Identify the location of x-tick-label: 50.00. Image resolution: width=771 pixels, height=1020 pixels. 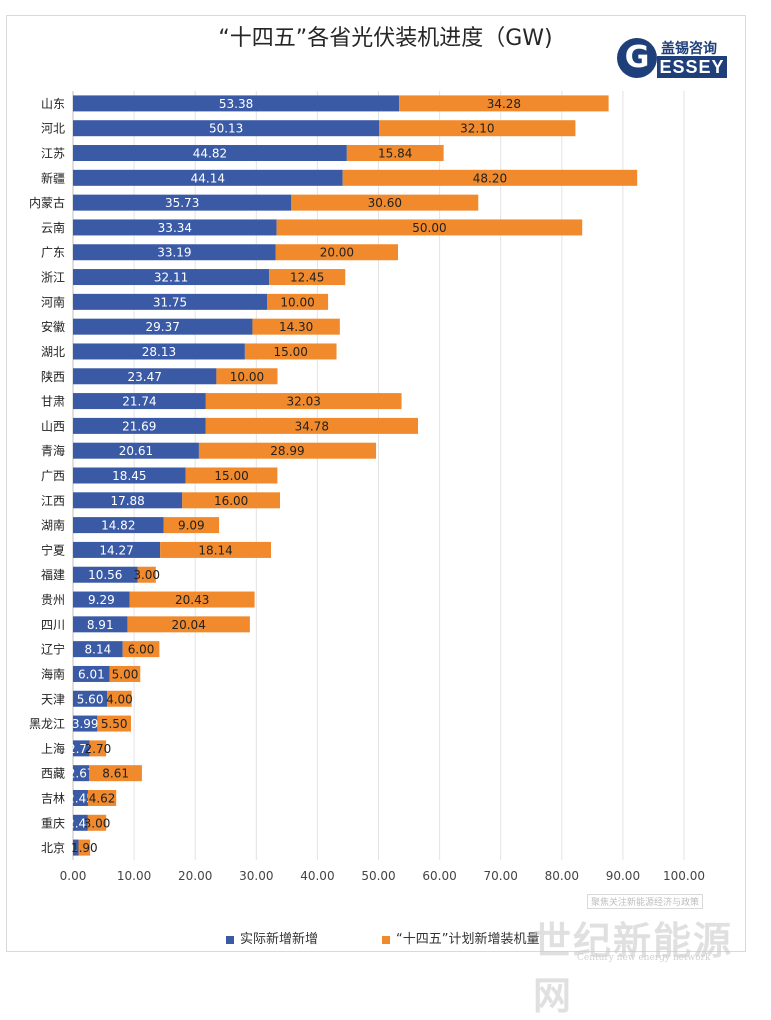
(378, 876).